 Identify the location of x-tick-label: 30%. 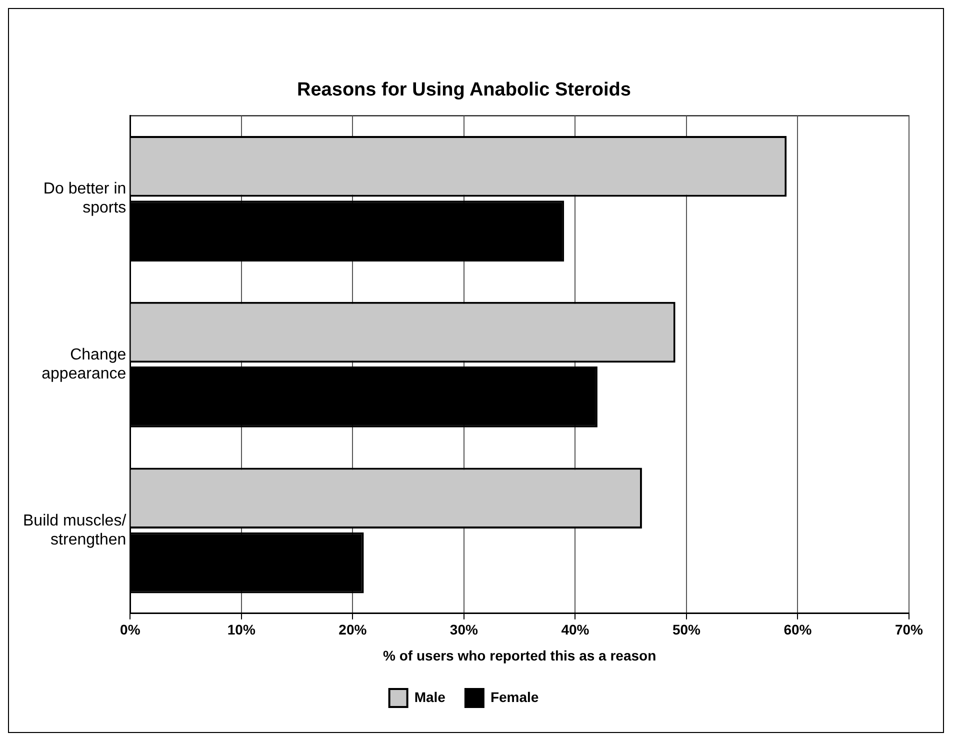
(464, 630).